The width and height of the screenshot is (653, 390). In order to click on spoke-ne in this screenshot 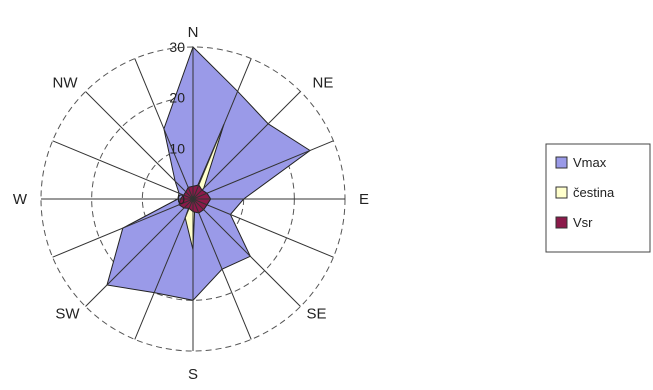, I will do `click(246, 145)`.